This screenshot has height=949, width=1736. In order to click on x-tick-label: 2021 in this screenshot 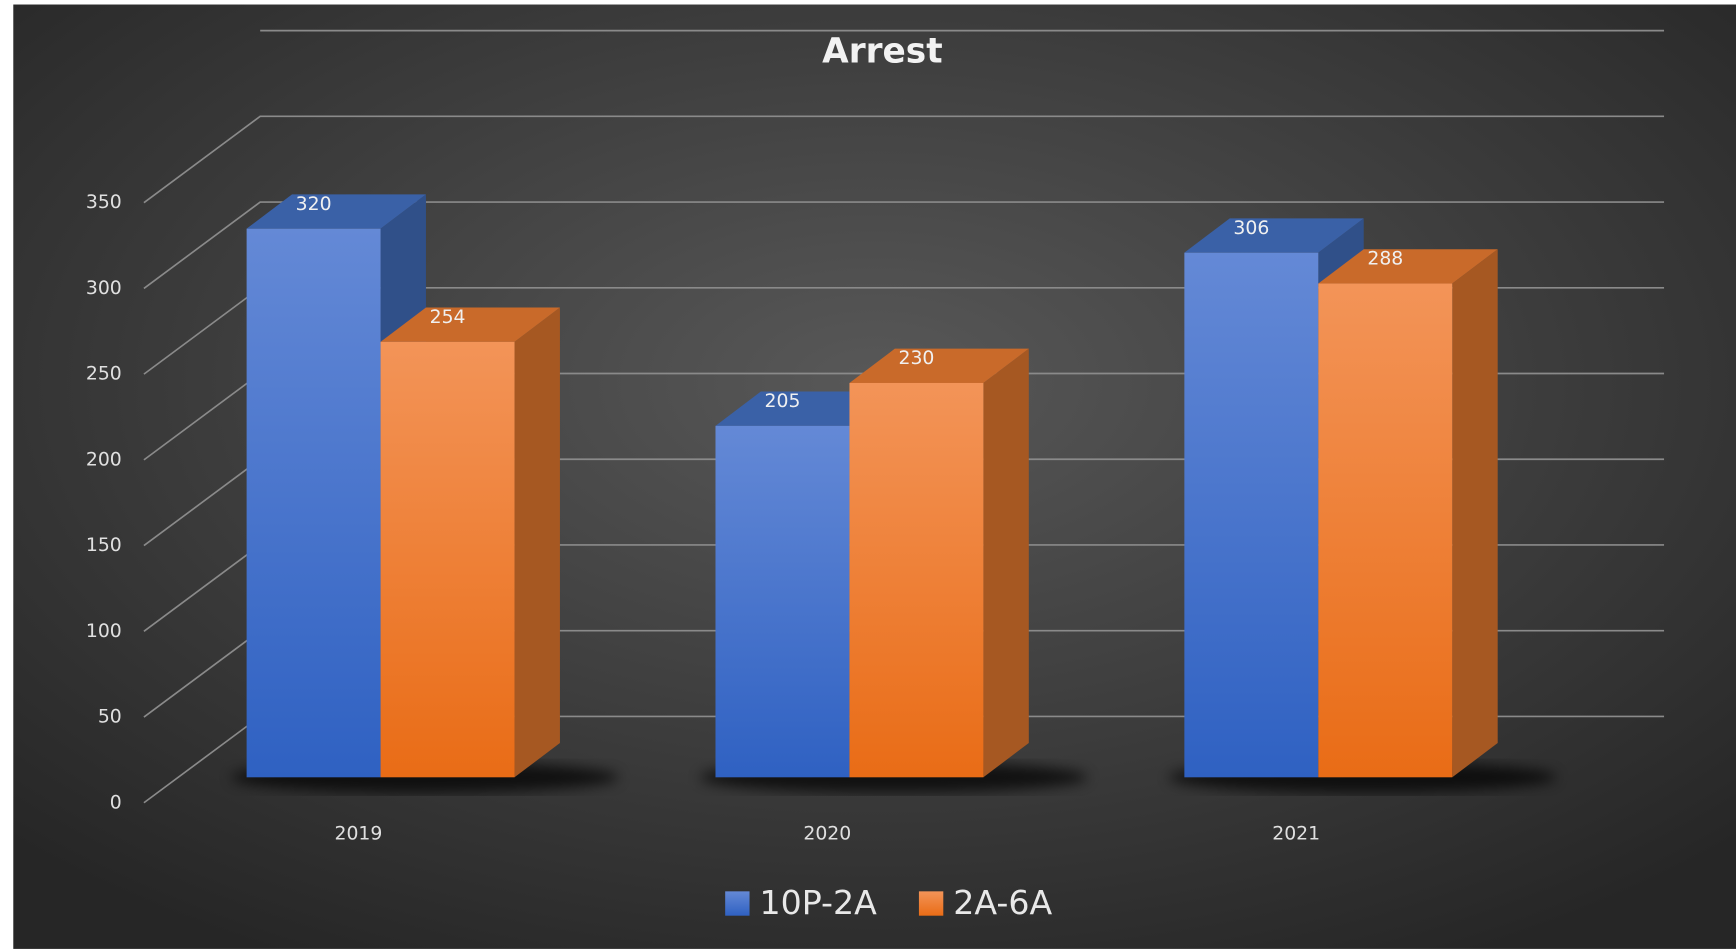, I will do `click(1296, 833)`.